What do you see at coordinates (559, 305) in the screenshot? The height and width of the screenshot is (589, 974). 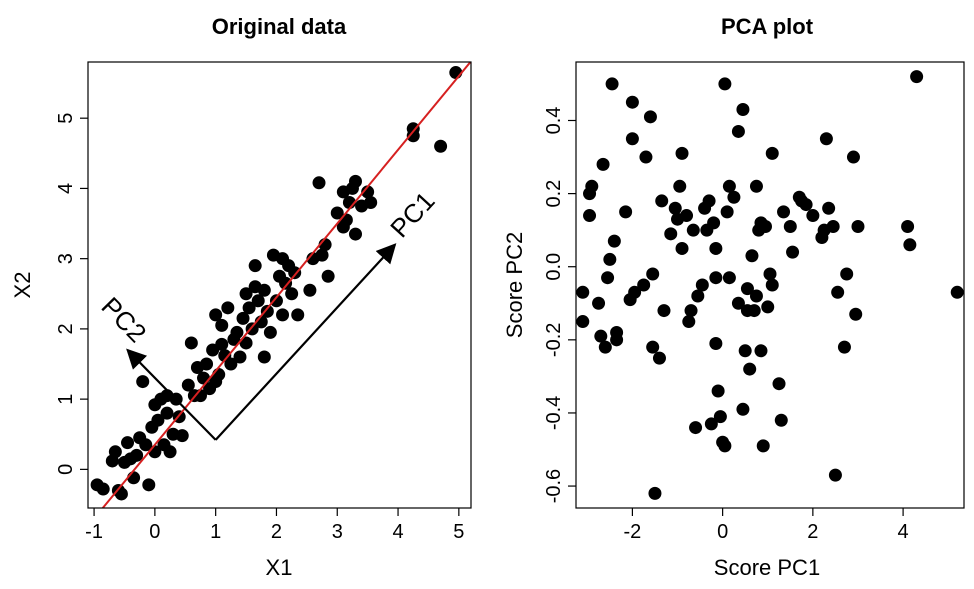 I see `y-axis-pca: -0.6 -0.4 -0.2 0.0 0.2 0.4` at bounding box center [559, 305].